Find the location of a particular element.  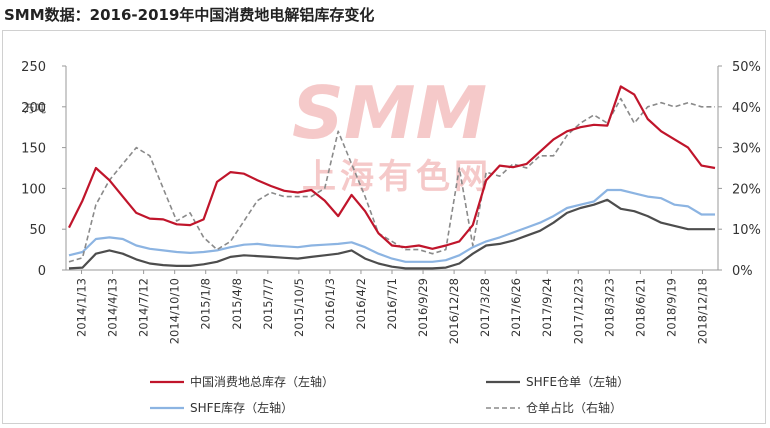

legend-label-1: SHFE仓单（左轴） is located at coordinates (577, 381).